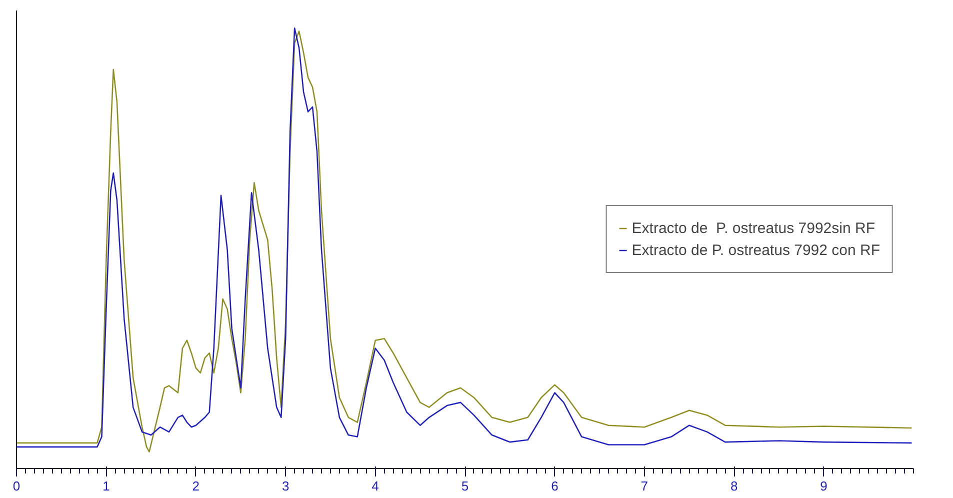 The width and height of the screenshot is (953, 498). I want to click on legend-label: Extracto de P. ostreatus 7992sin RF, so click(753, 228).